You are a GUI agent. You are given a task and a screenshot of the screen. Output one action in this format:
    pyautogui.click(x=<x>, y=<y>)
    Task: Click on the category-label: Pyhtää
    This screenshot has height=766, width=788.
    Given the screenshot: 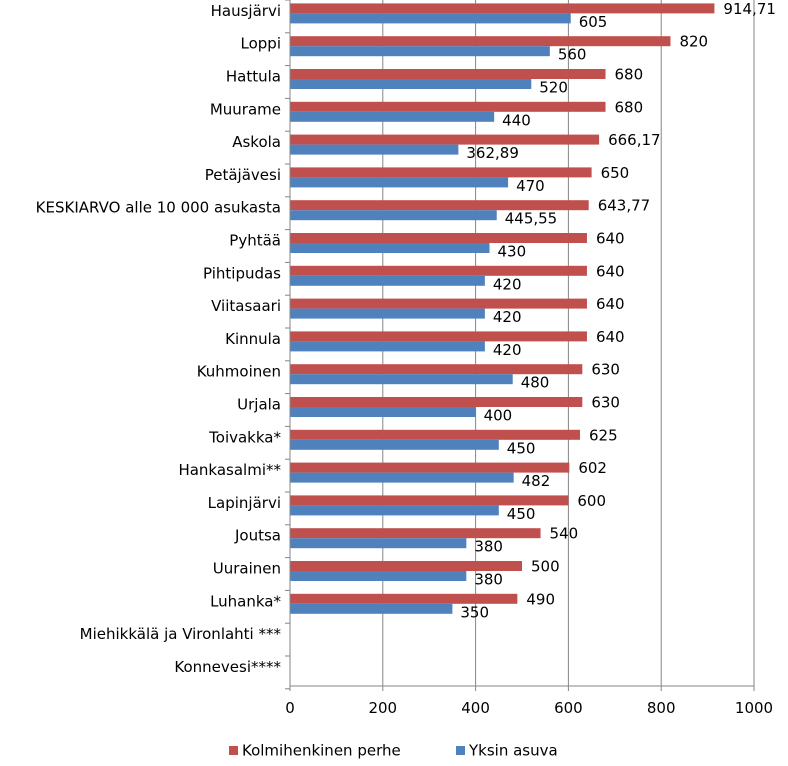 What is the action you would take?
    pyautogui.click(x=255, y=241)
    